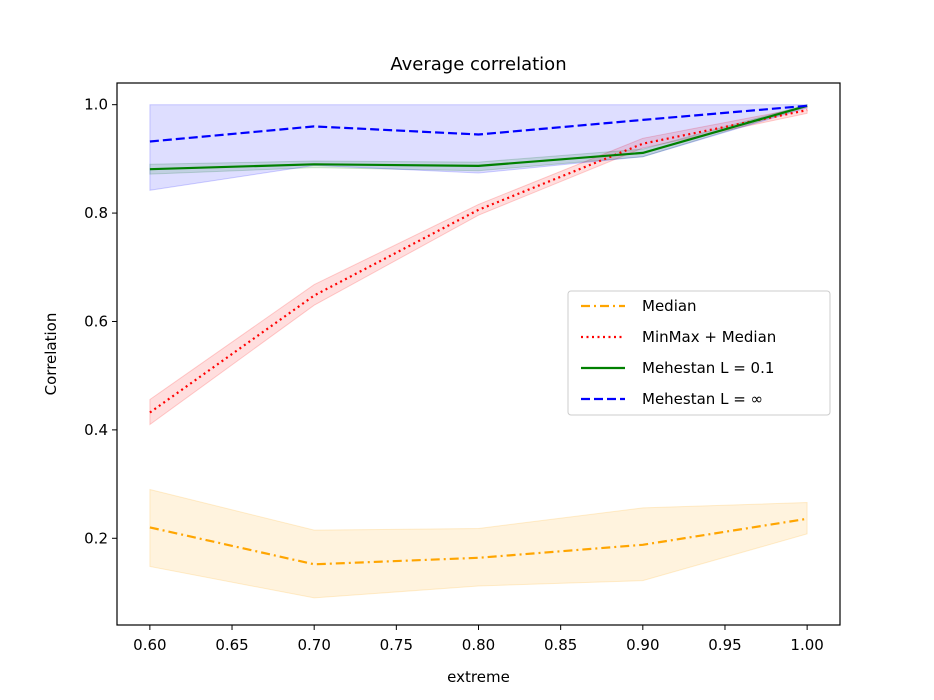 Image resolution: width=934 pixels, height=700 pixels. I want to click on legend-box, so click(699, 353).